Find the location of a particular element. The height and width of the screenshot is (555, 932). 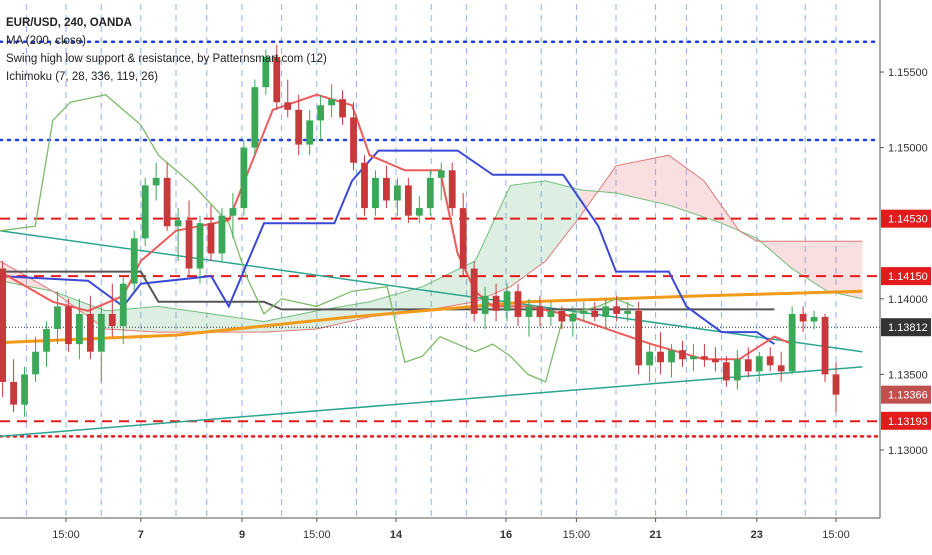

price-label-text: 1.13193 is located at coordinates (908, 422).